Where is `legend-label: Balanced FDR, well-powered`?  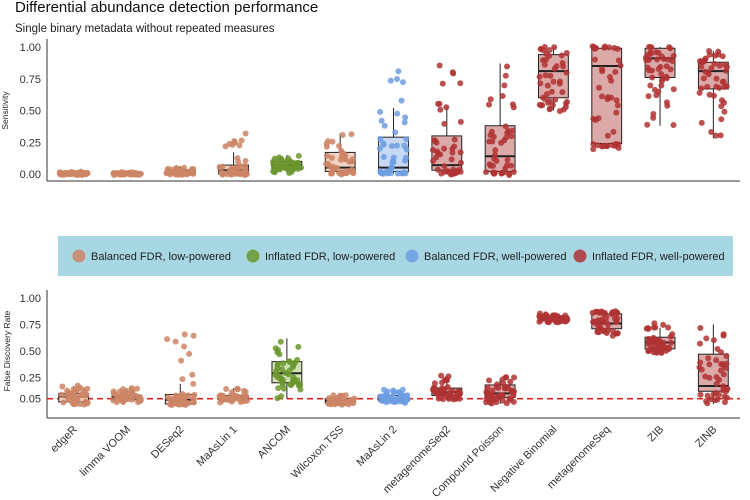
legend-label: Balanced FDR, well-powered is located at coordinates (495, 257).